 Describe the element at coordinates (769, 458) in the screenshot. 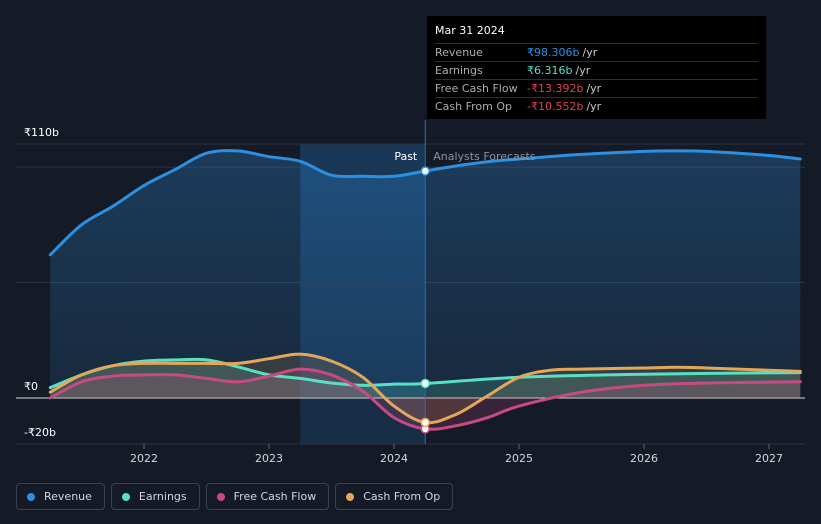

I see `x-tick-label: 2027` at that location.